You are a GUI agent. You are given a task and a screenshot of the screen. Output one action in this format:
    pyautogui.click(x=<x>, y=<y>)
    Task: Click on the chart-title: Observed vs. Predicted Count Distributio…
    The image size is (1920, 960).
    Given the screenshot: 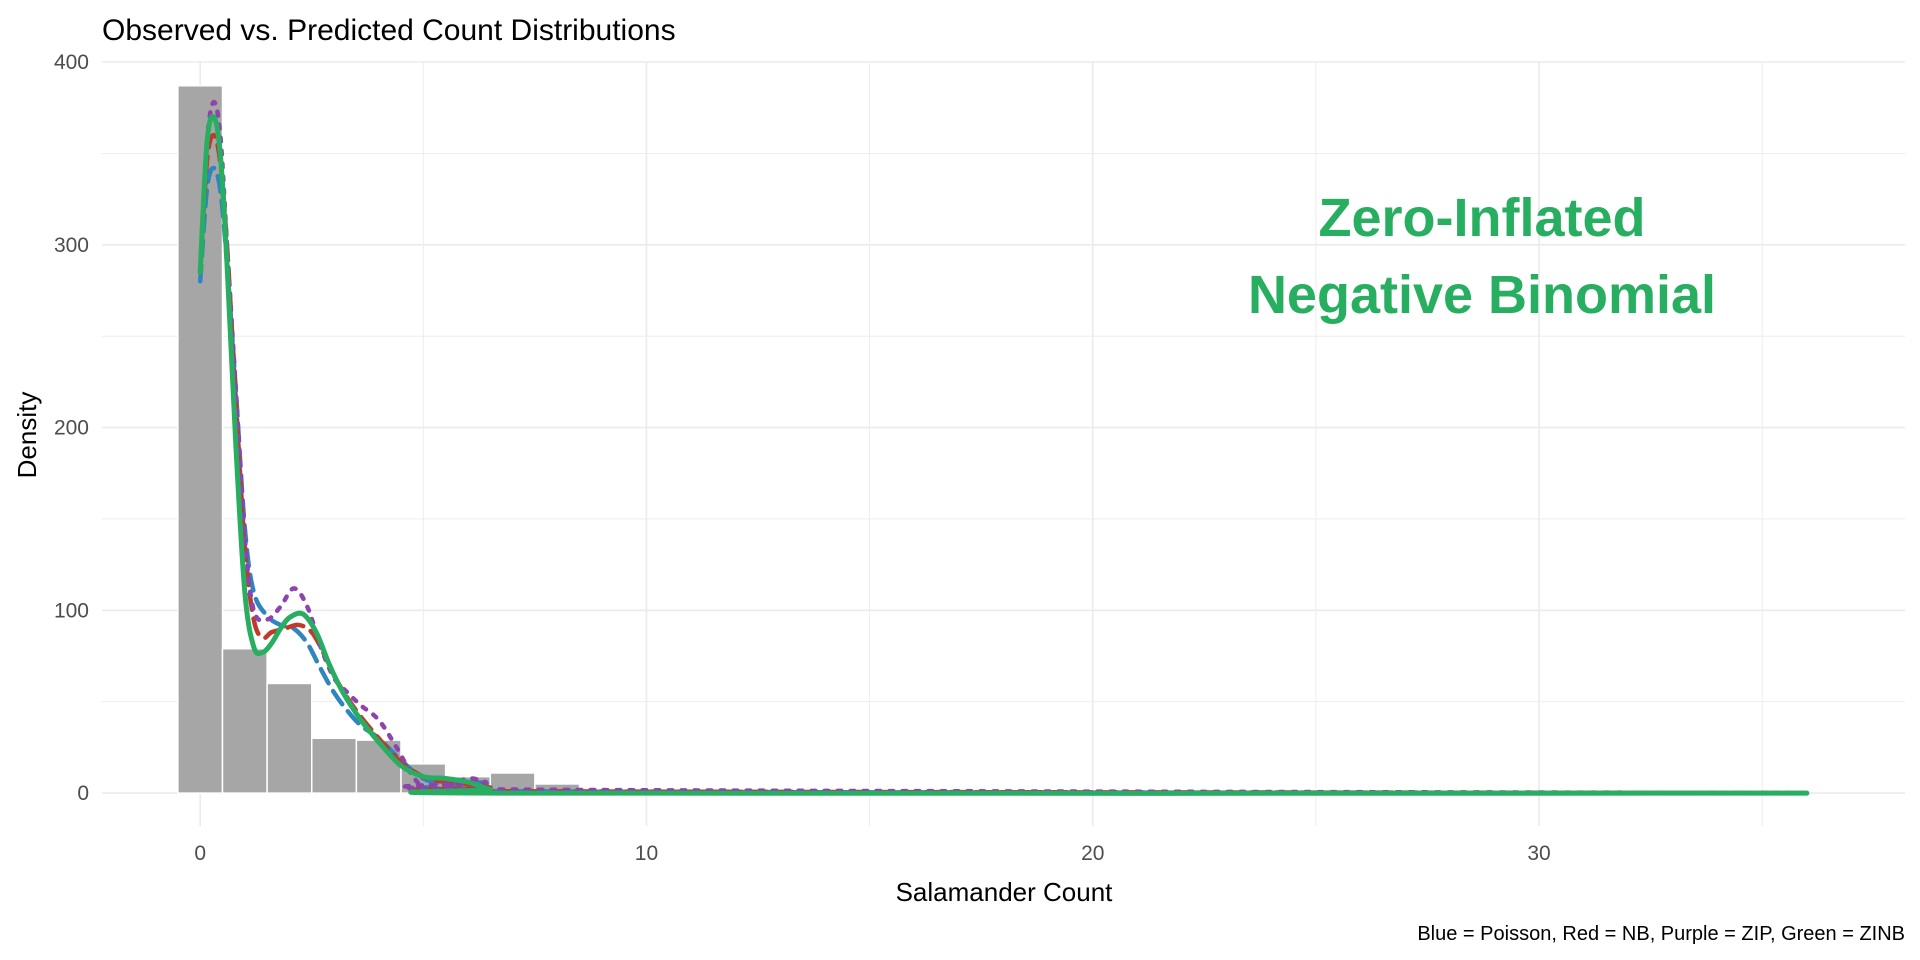 What is the action you would take?
    pyautogui.click(x=389, y=30)
    